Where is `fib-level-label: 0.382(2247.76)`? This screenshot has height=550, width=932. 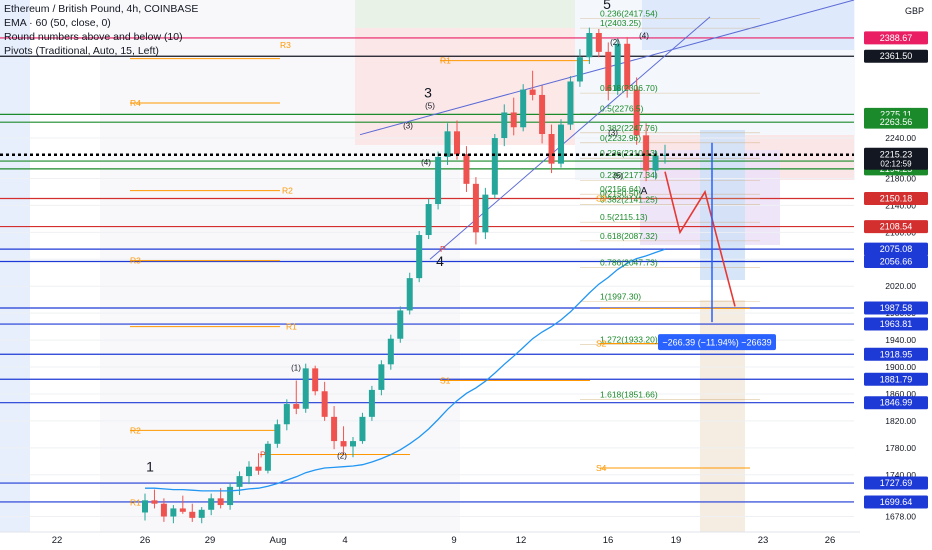 fib-level-label: 0.382(2247.76) is located at coordinates (629, 128).